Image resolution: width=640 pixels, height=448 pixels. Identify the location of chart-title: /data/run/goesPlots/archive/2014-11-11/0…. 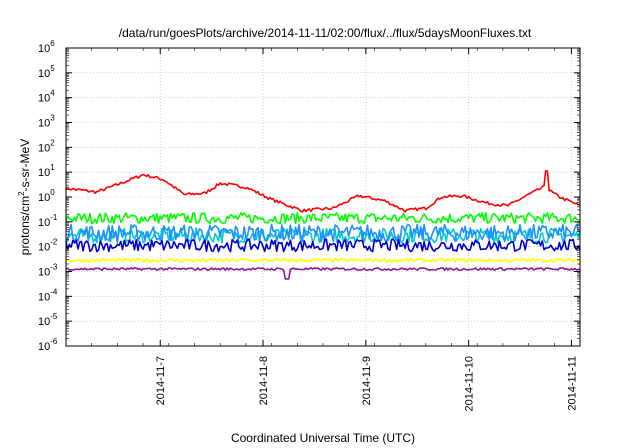
(325, 33).